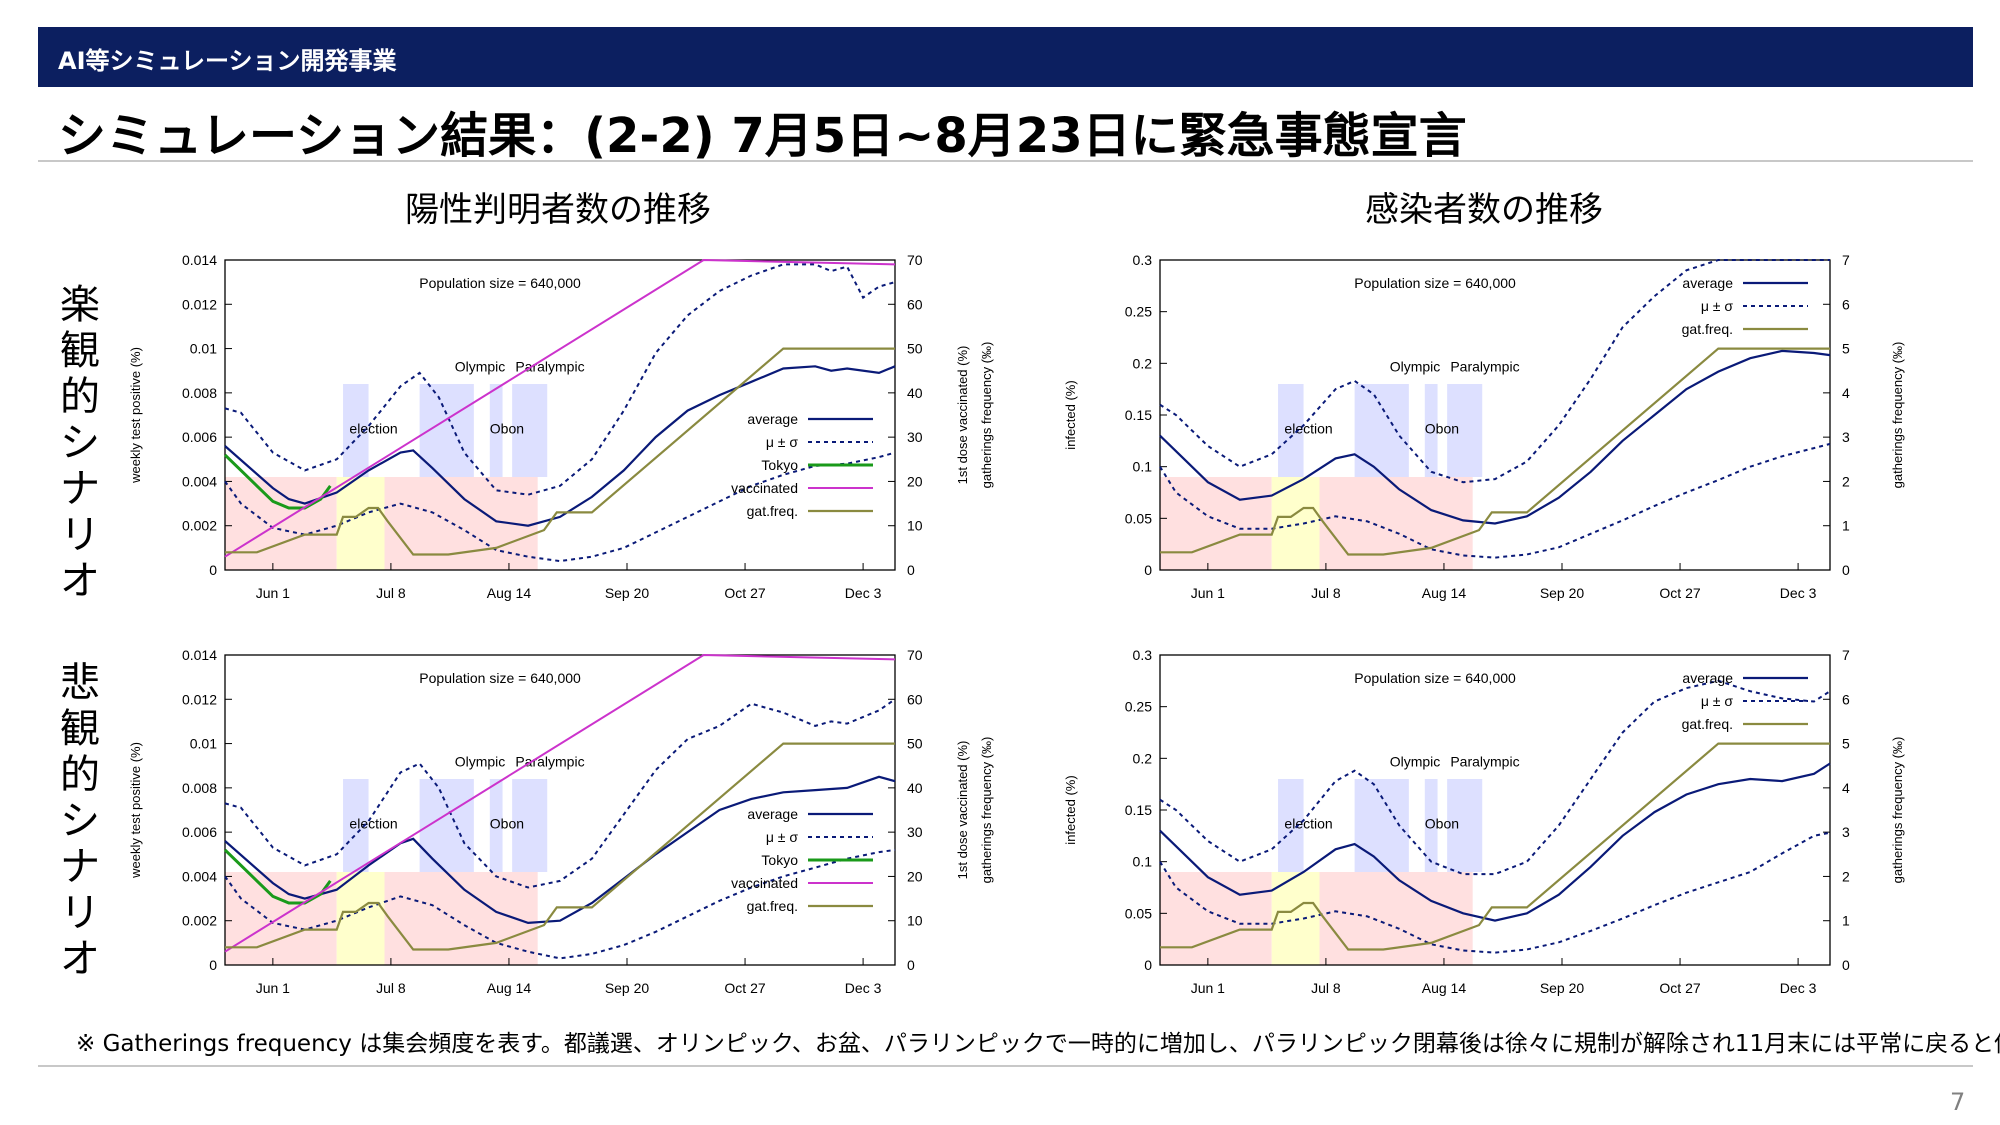  What do you see at coordinates (135, 415) in the screenshot?
I see `y-axis-label: weekly test positive (%)` at bounding box center [135, 415].